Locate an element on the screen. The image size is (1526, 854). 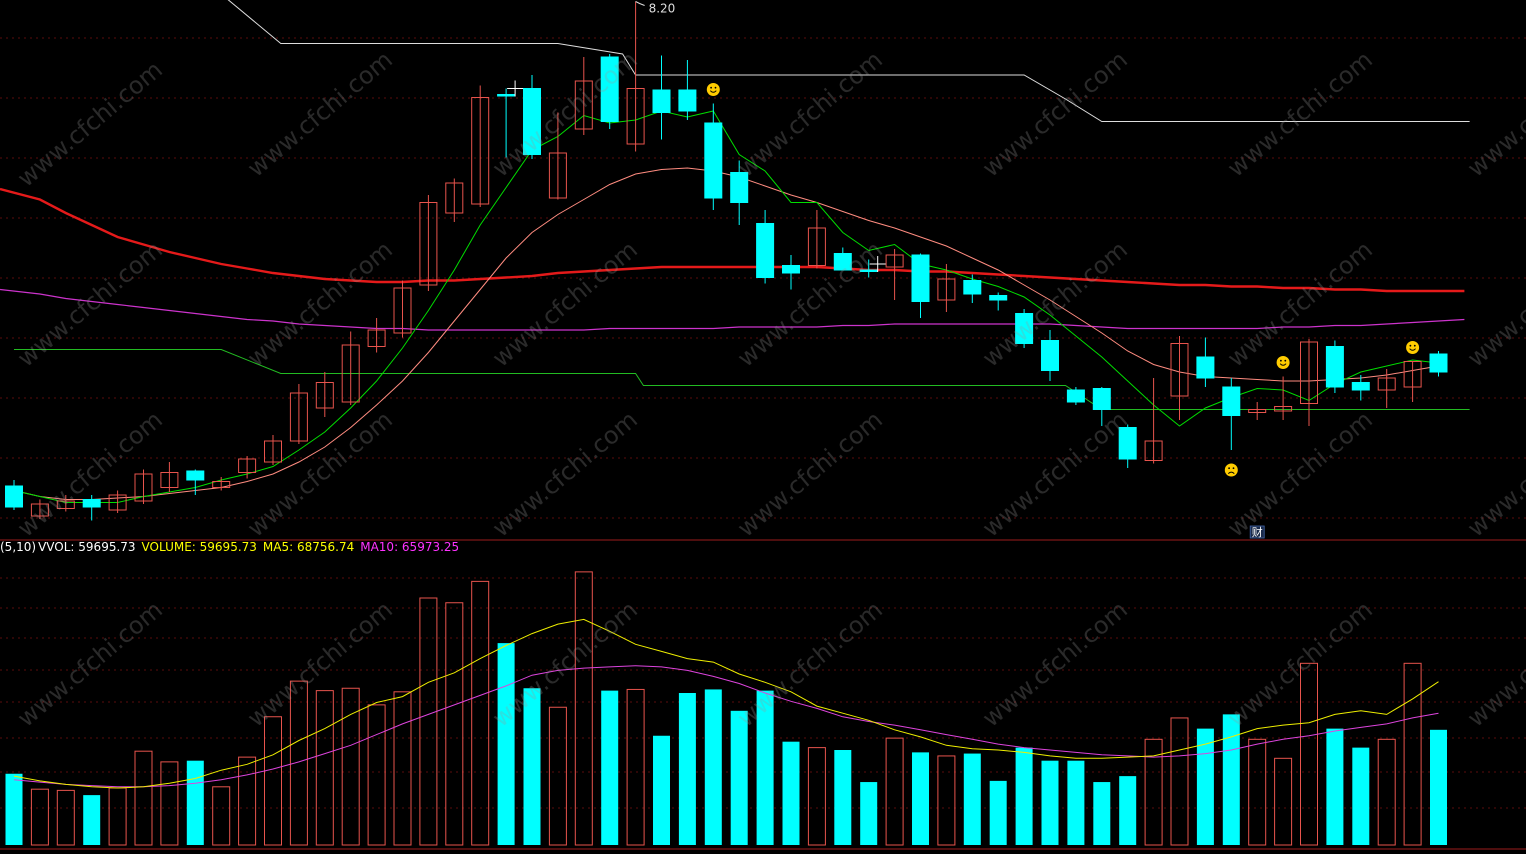
finance-marker-box is located at coordinates (1257, 532).